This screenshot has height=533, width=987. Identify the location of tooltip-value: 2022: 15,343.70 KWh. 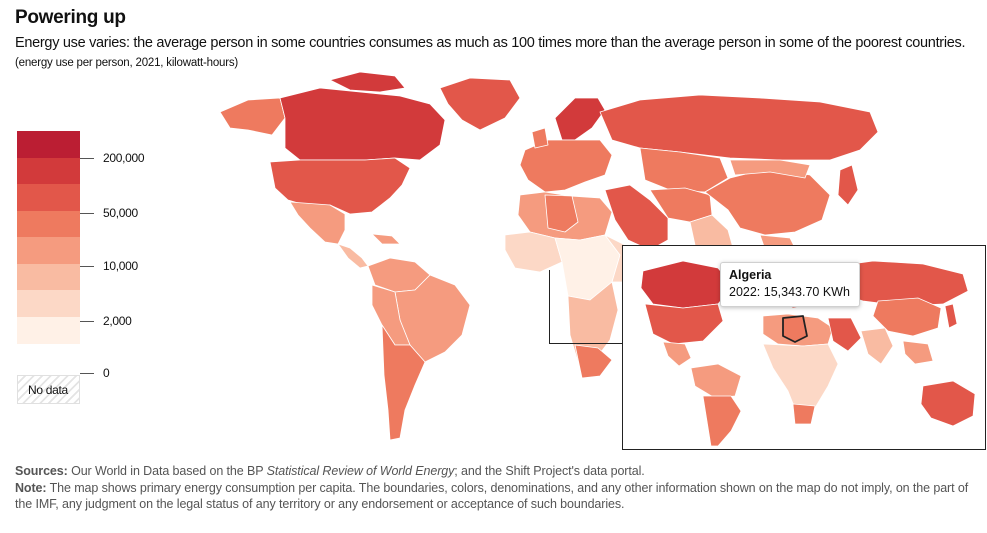
(789, 292).